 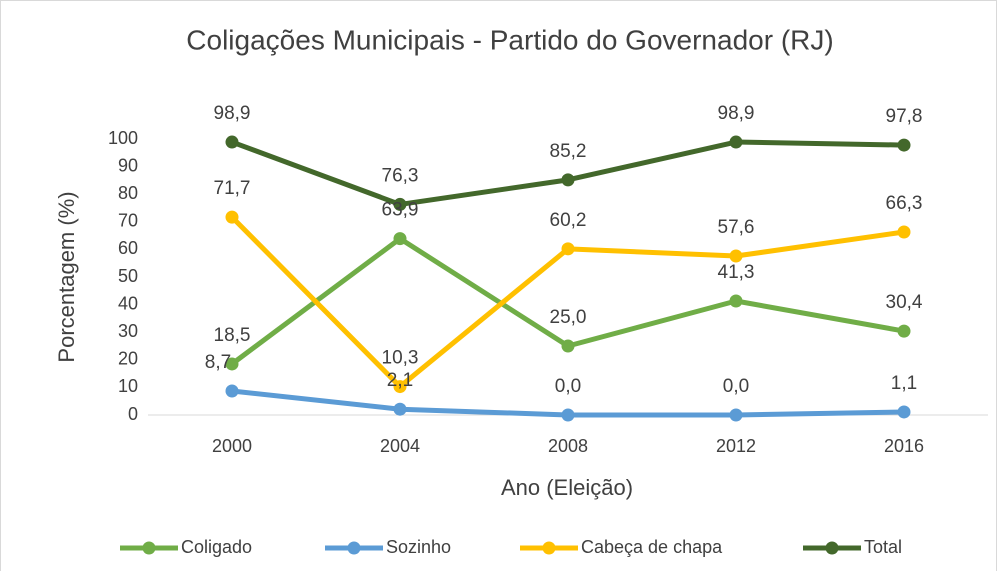 What do you see at coordinates (400, 358) in the screenshot?
I see `data-label: 10,3` at bounding box center [400, 358].